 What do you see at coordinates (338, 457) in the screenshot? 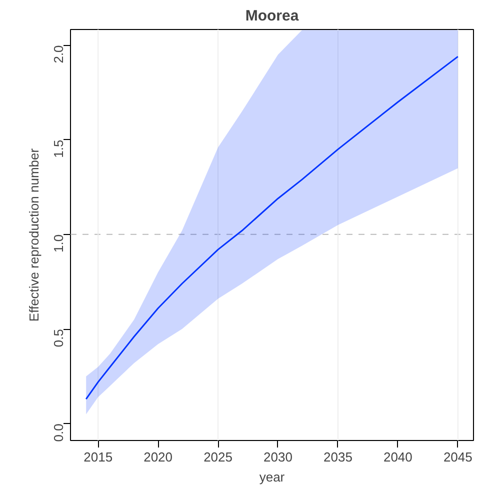
I see `x-tick-label: 2035` at bounding box center [338, 457].